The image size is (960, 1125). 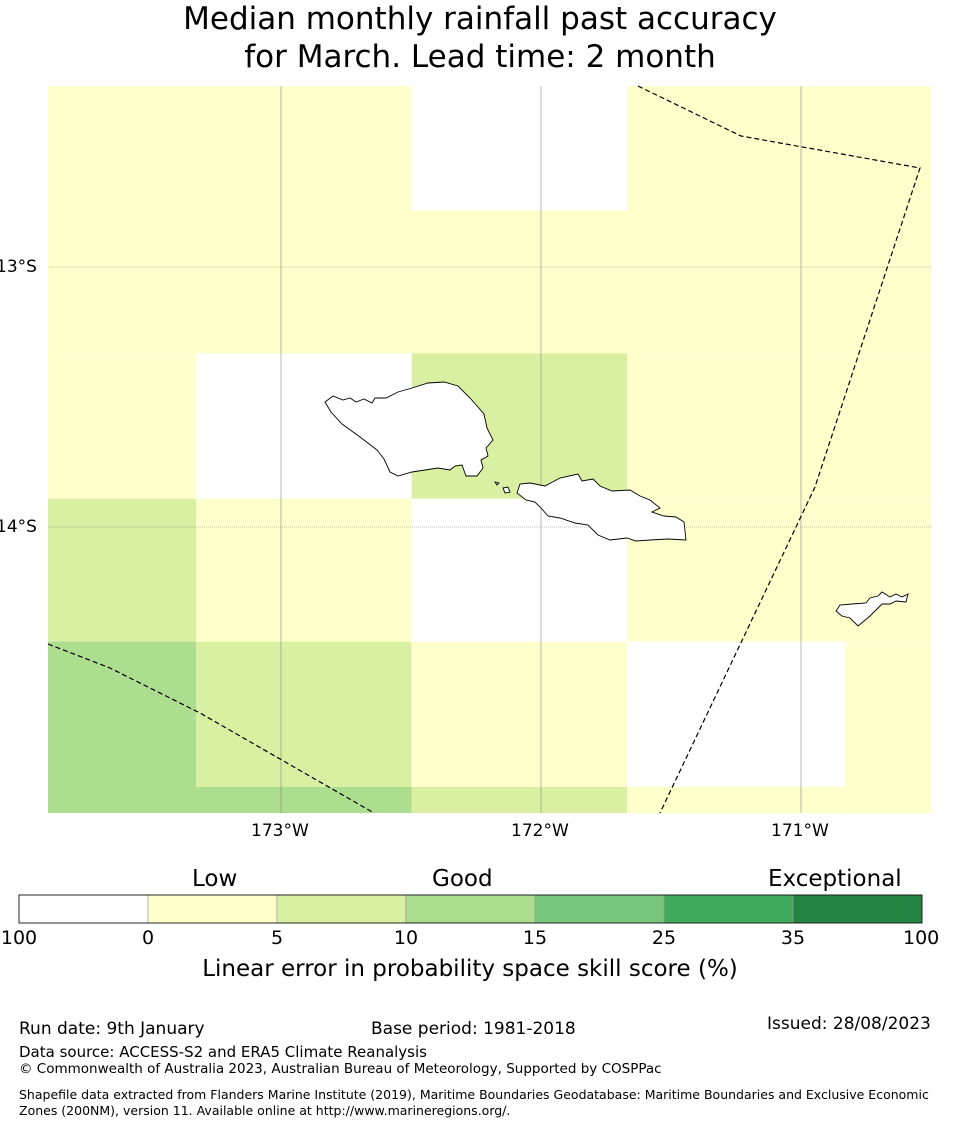 What do you see at coordinates (473, 1029) in the screenshot?
I see `base-period: Base period: 1981-2018` at bounding box center [473, 1029].